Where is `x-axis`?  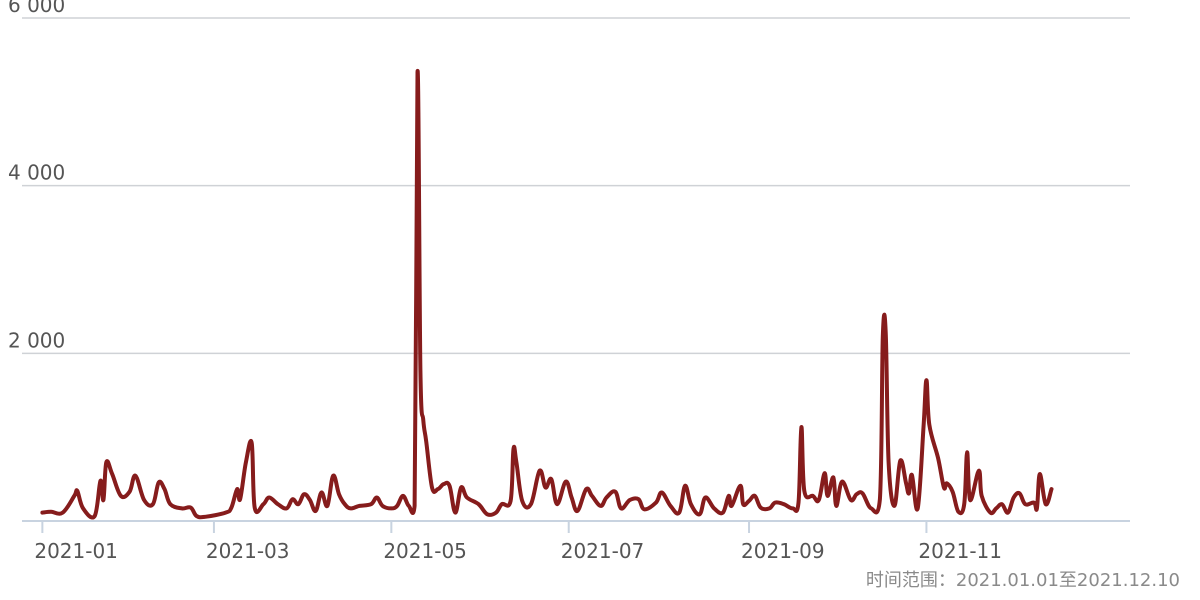
x-axis is located at coordinates (576, 526).